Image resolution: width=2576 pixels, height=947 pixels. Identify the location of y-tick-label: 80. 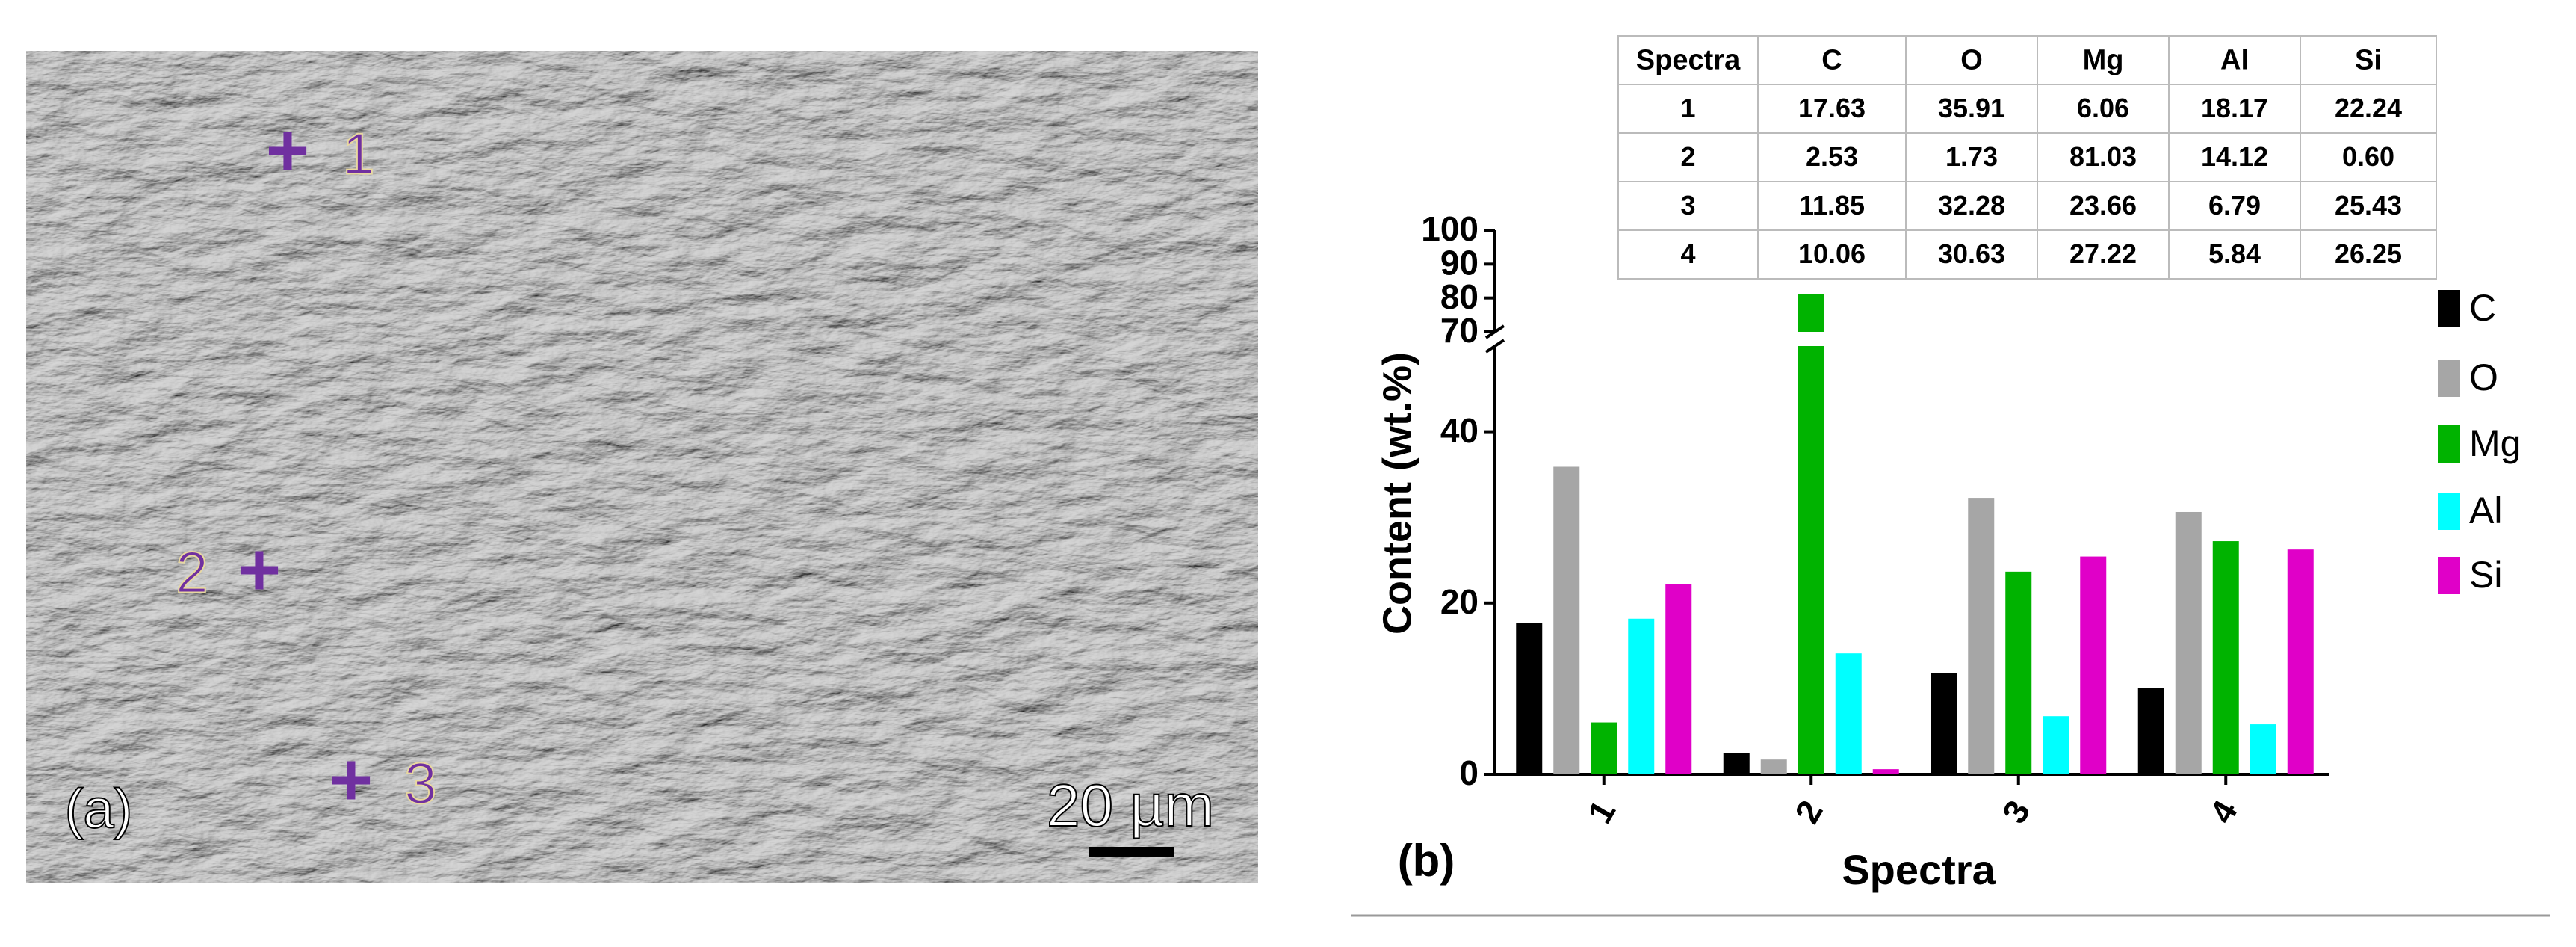
(1459, 296).